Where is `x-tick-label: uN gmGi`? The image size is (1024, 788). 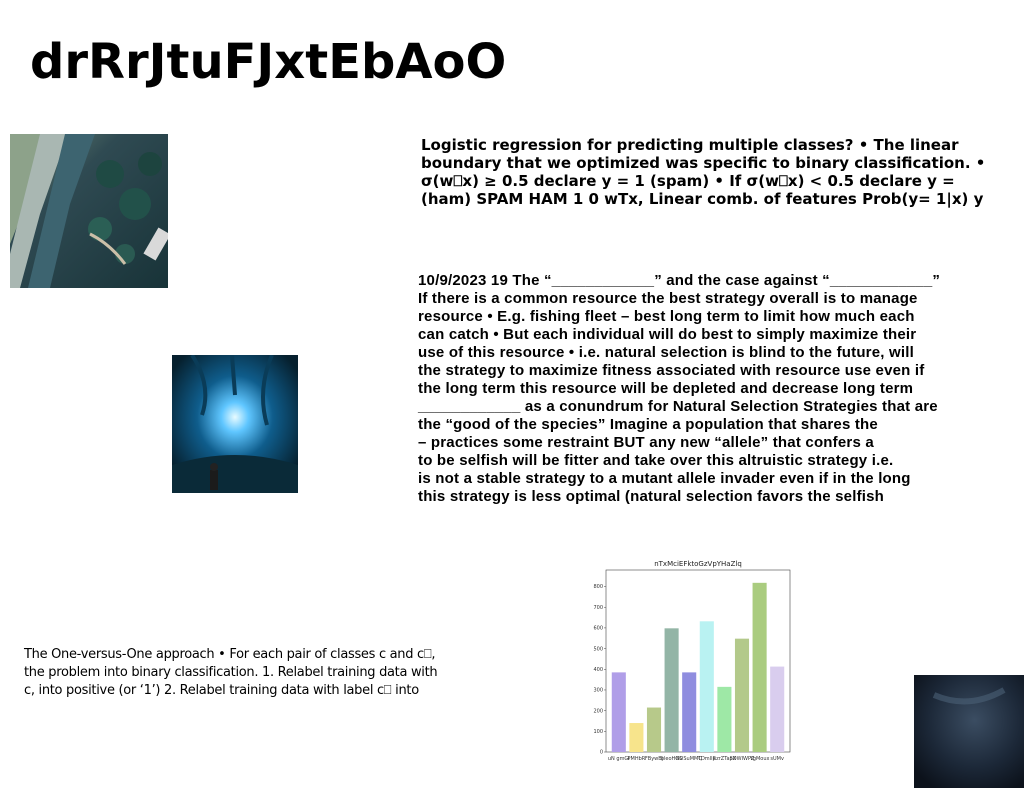
x-tick-label: uN gmGi is located at coordinates (619, 759).